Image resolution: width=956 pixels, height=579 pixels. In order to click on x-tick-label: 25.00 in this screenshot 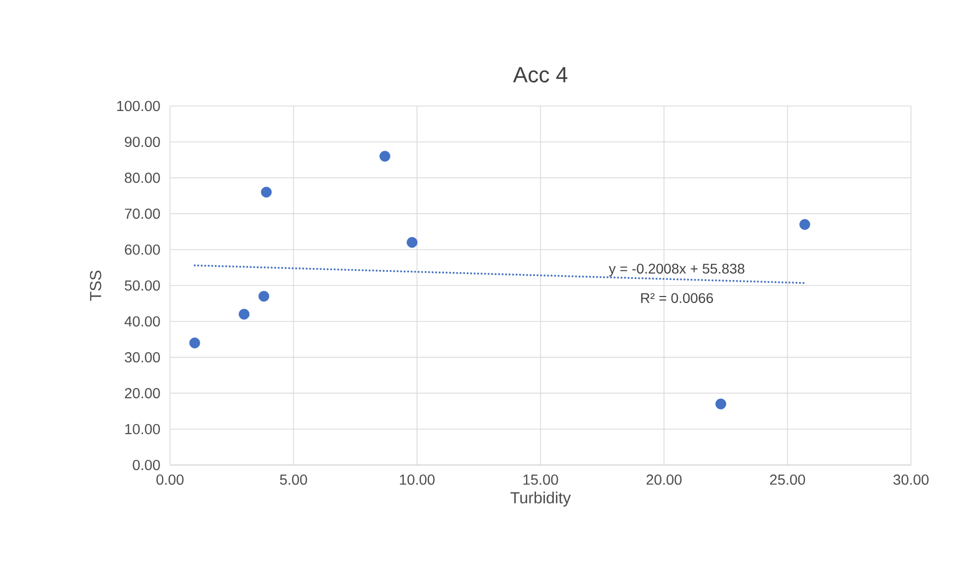, I will do `click(788, 479)`.